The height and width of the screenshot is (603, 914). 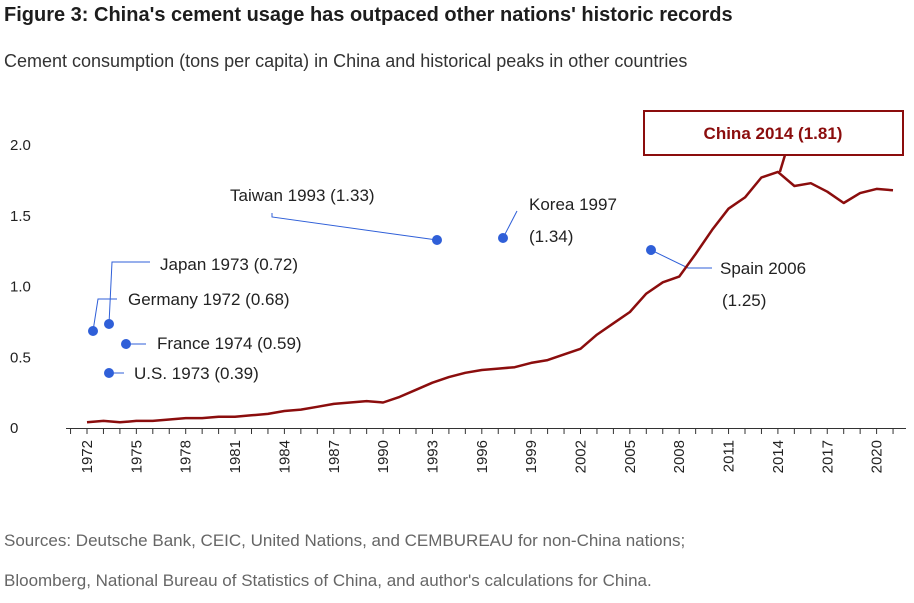 What do you see at coordinates (729, 456) in the screenshot?
I see `x-tick-label: 2011` at bounding box center [729, 456].